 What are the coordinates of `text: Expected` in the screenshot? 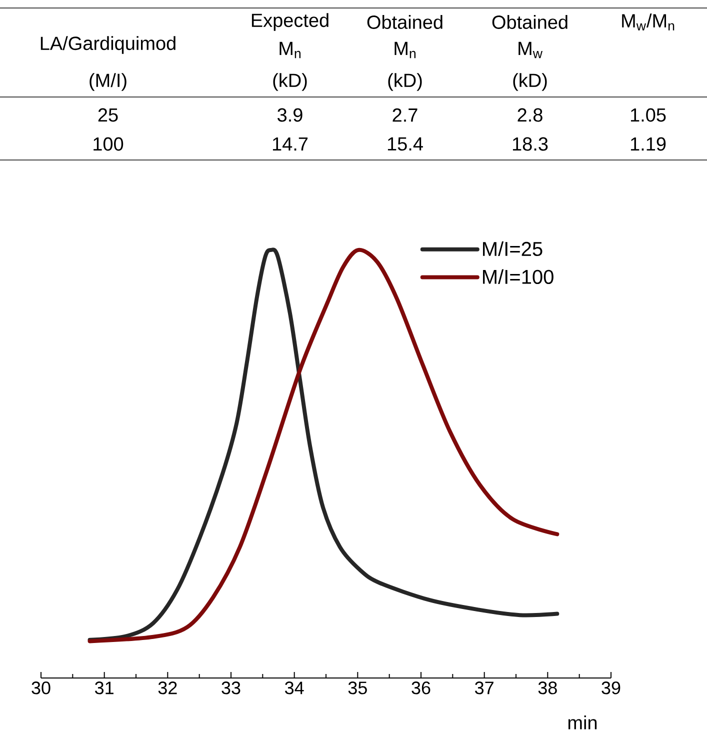 It's located at (290, 22).